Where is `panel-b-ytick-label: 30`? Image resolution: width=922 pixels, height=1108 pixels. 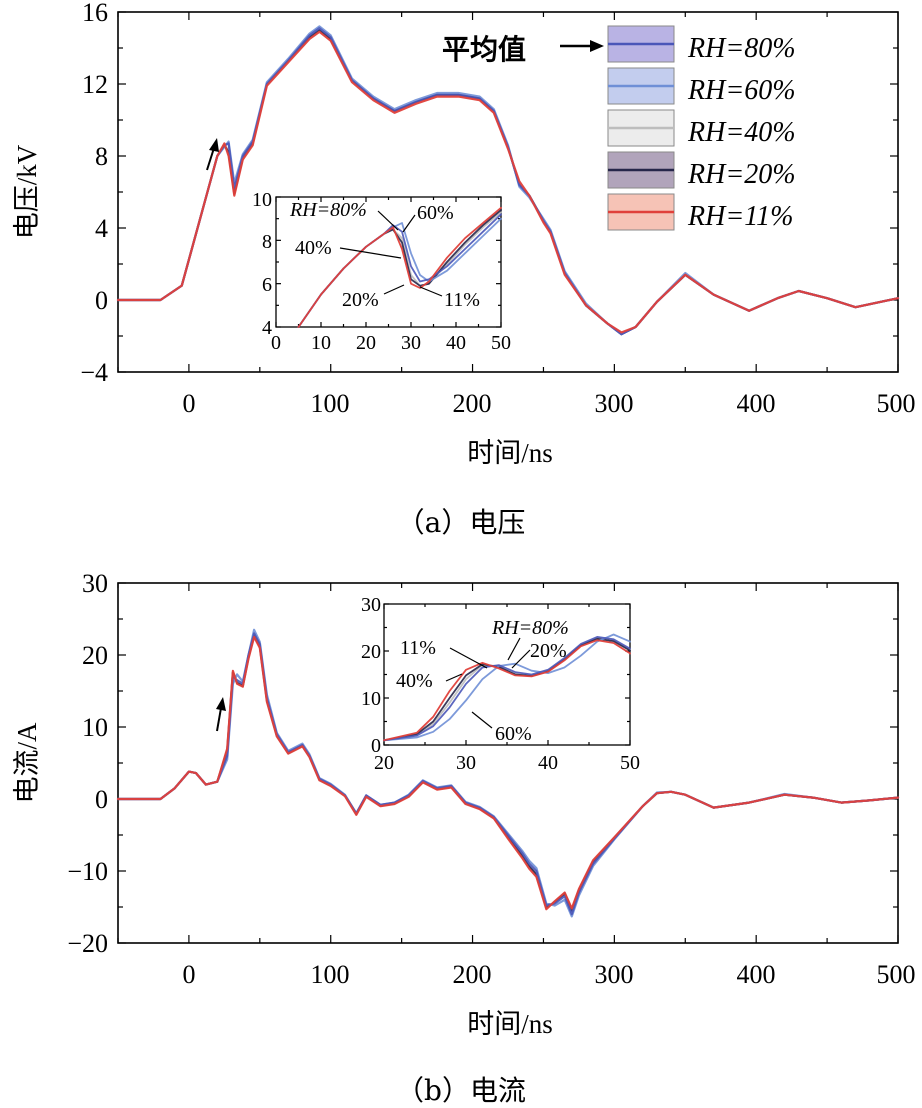
panel-b-ytick-label: 30 is located at coordinates (95, 583).